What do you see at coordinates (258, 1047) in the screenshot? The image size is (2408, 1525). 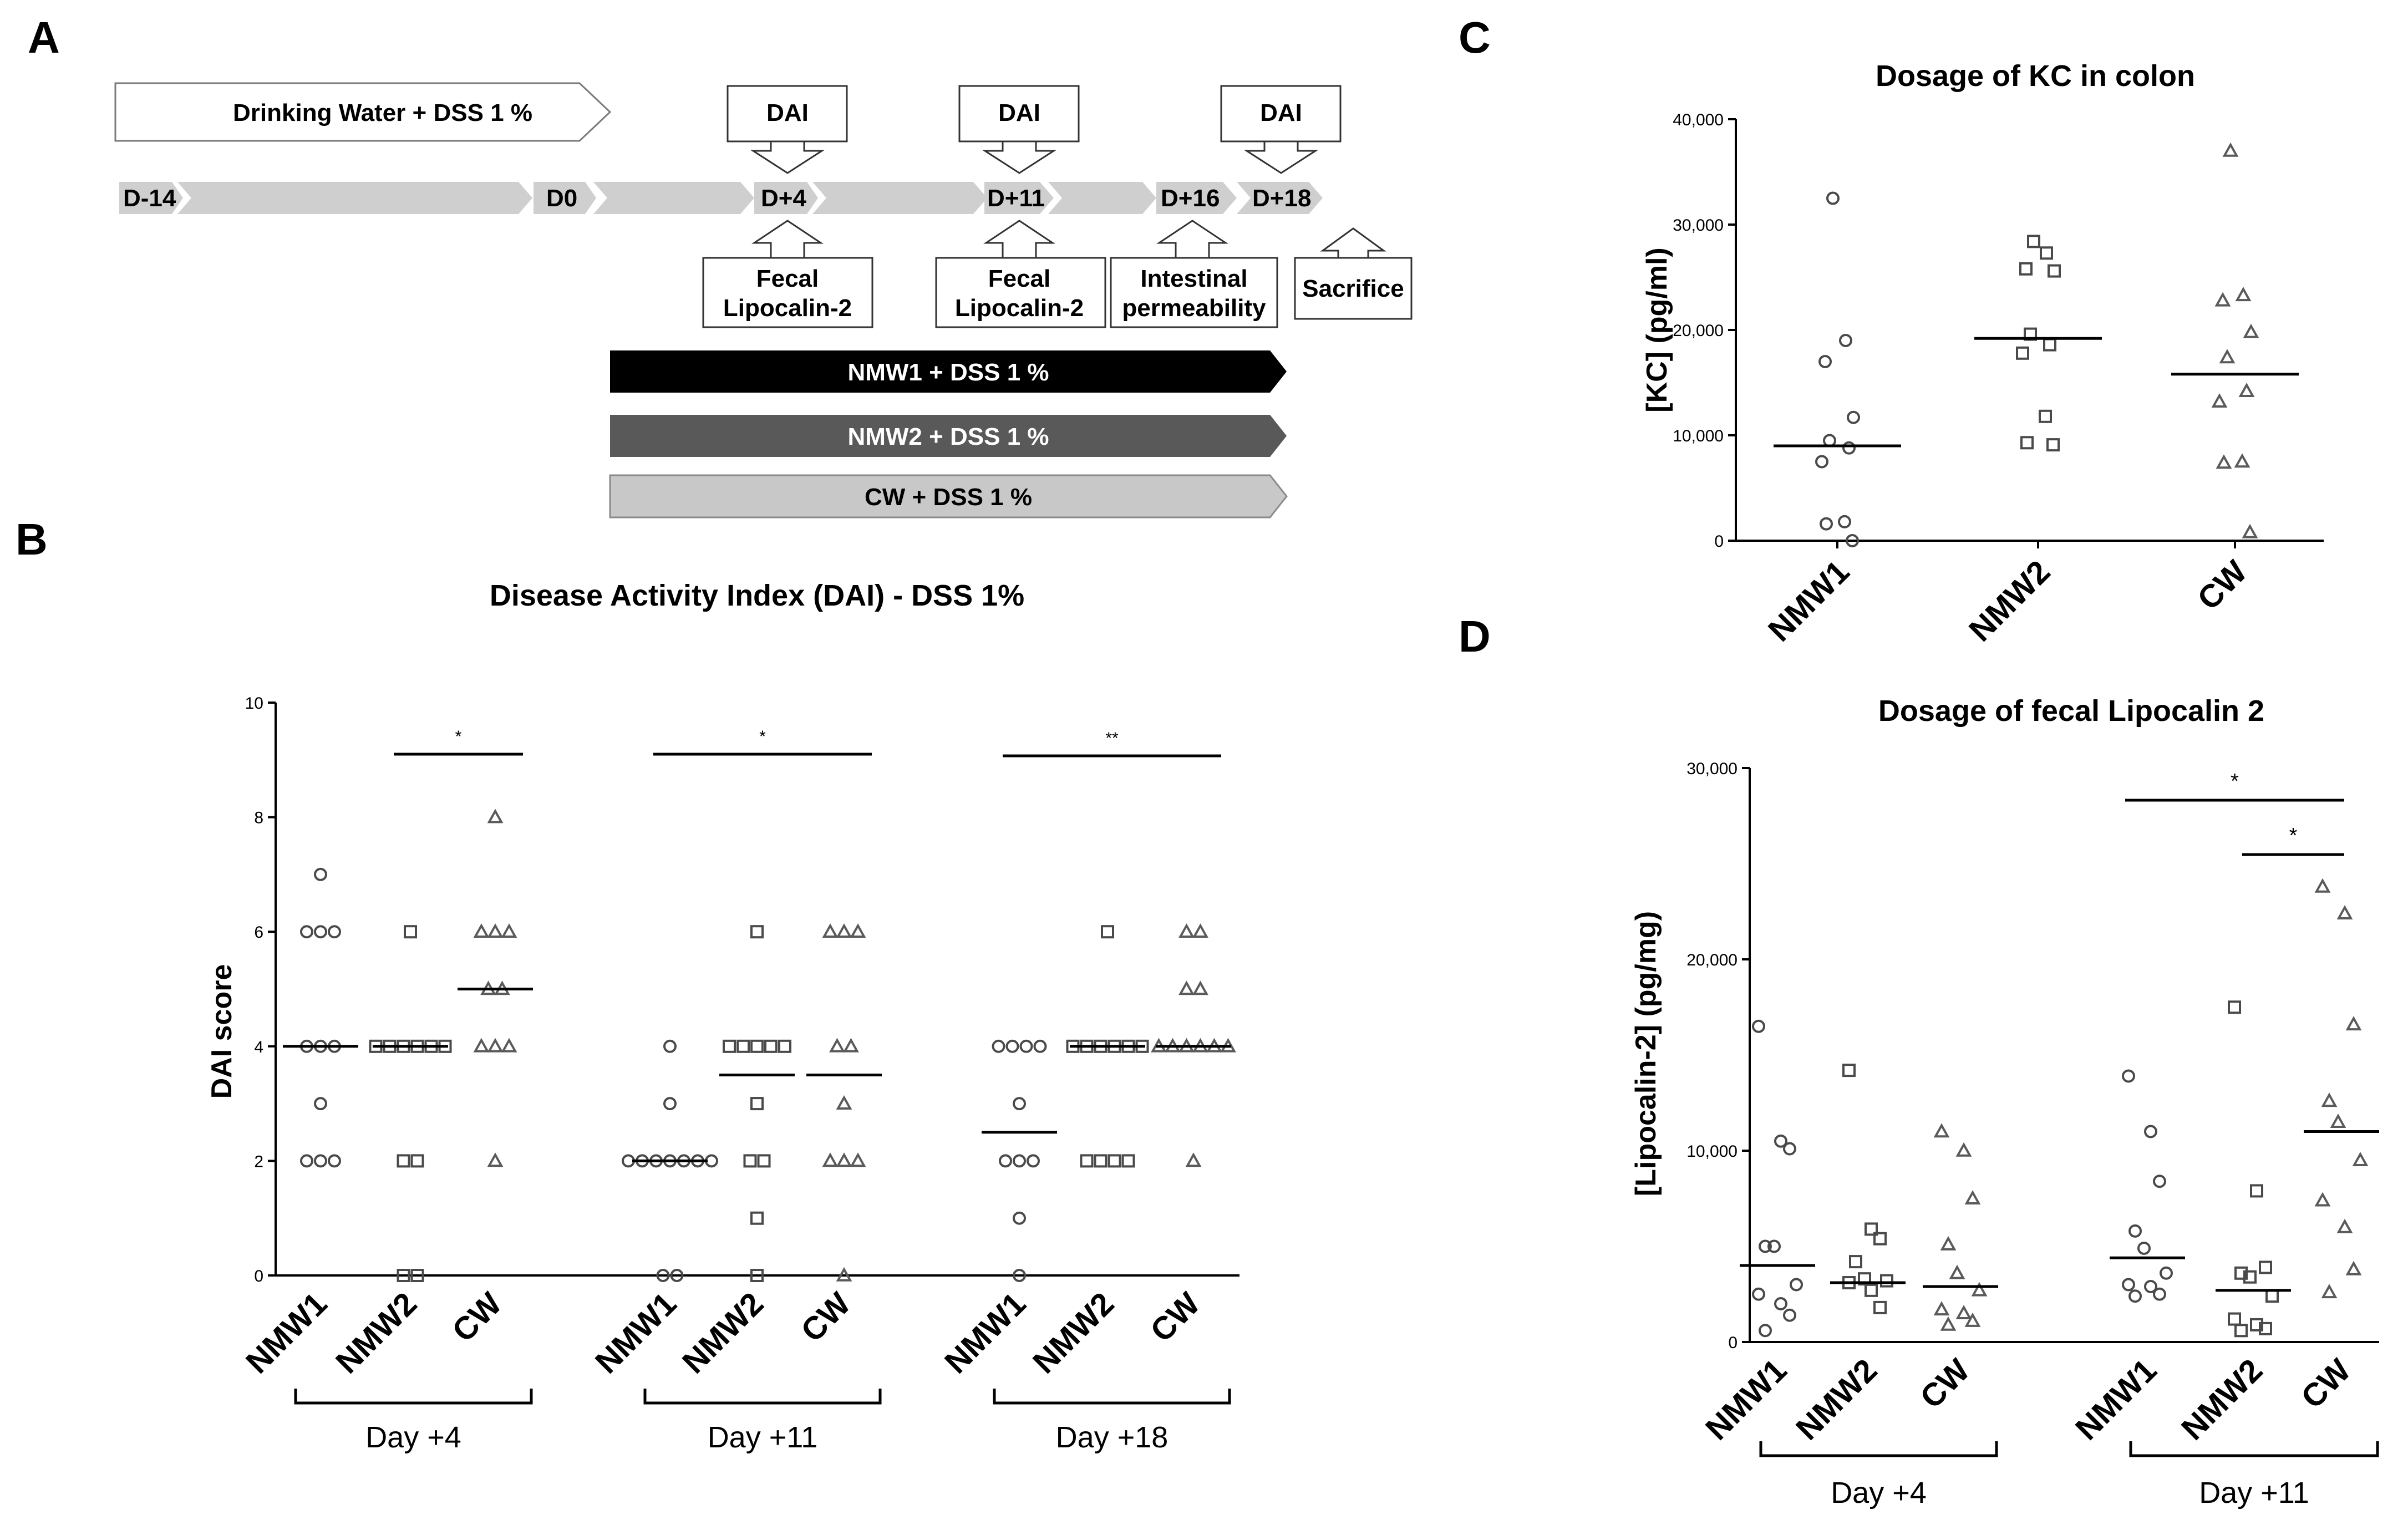 I see `y-tick-label: 4` at bounding box center [258, 1047].